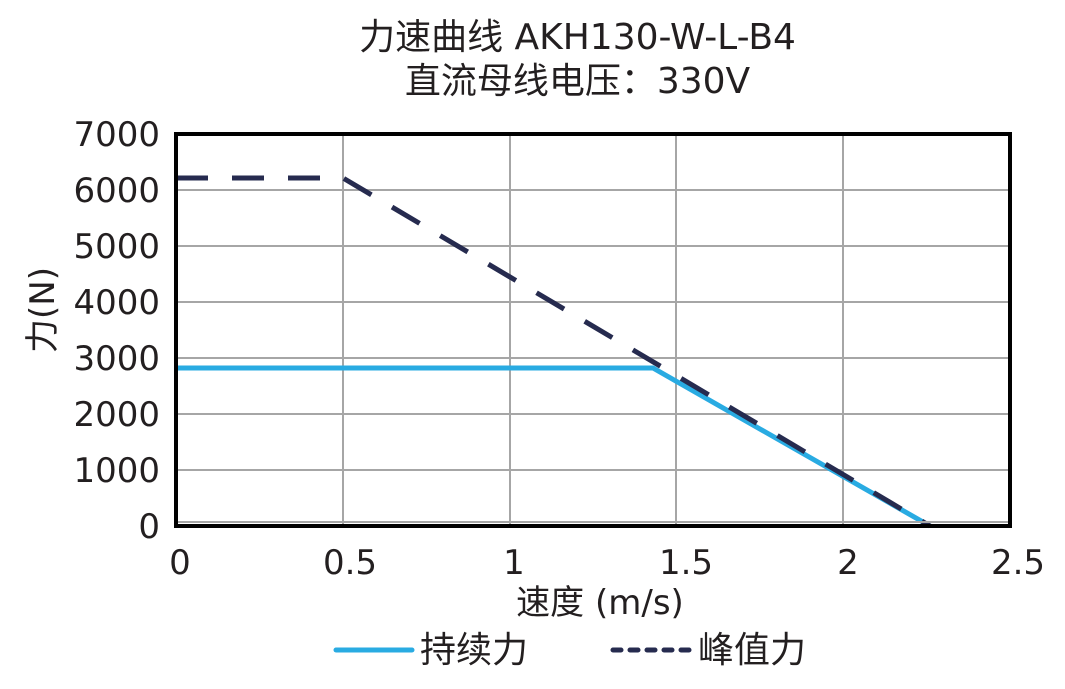 Image resolution: width=1065 pixels, height=689 pixels. I want to click on y-tick: 3000, so click(116, 359).